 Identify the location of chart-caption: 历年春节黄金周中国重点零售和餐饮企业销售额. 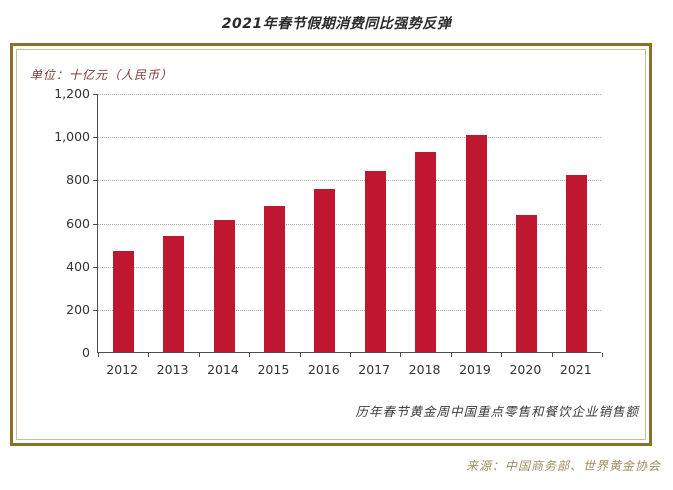
(497, 411).